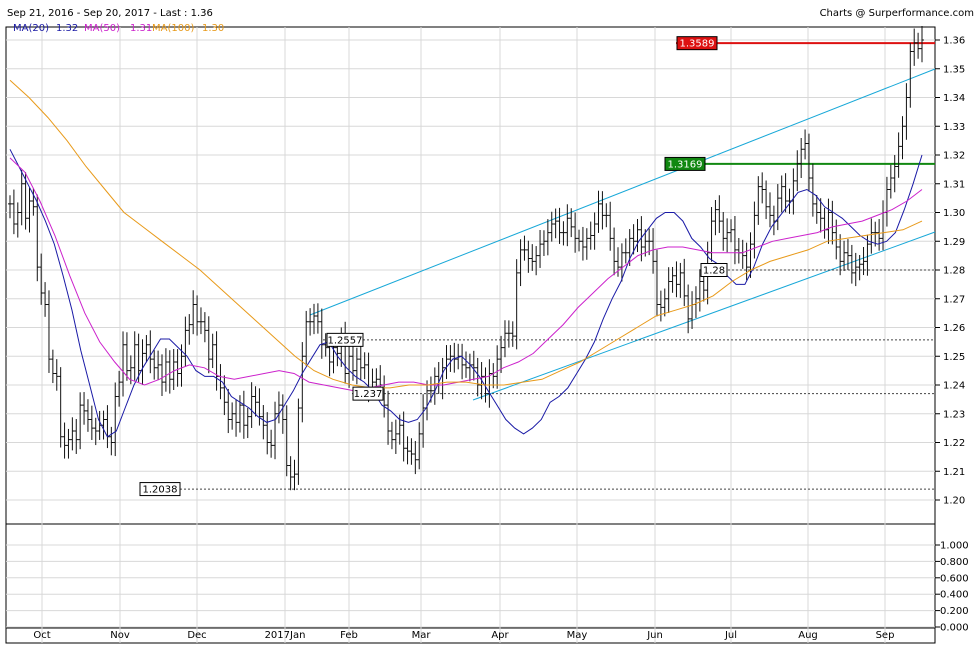  I want to click on y-tick-label: 1.22, so click(954, 443).